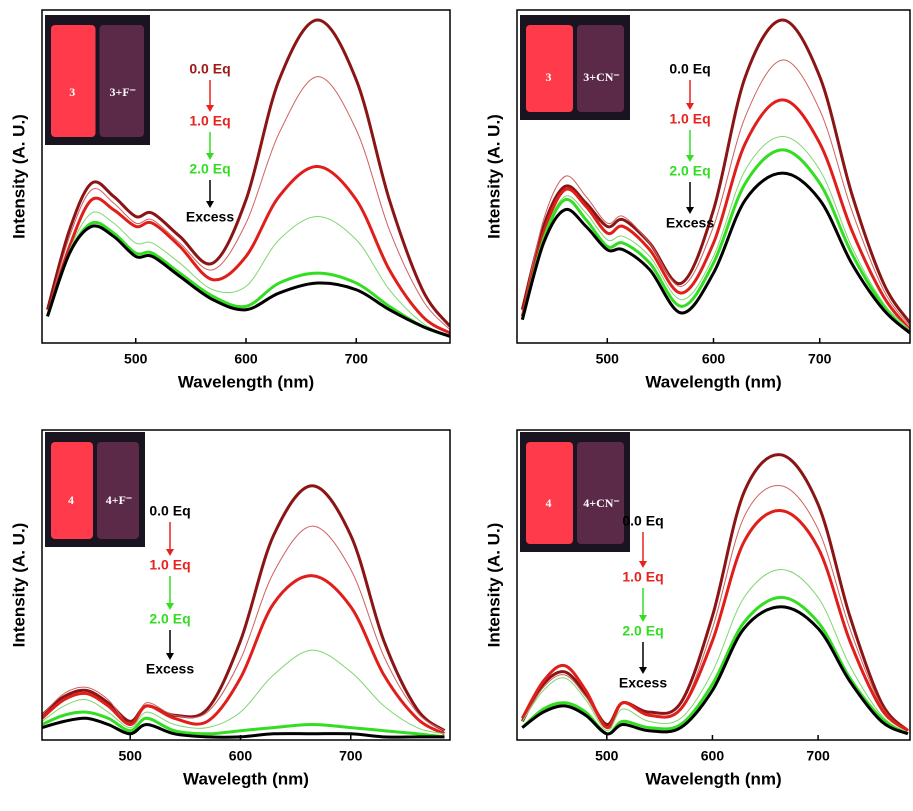 Image resolution: width=913 pixels, height=811 pixels. Describe the element at coordinates (601, 77) in the screenshot. I see `inset-label: 3+CN⁻` at that location.